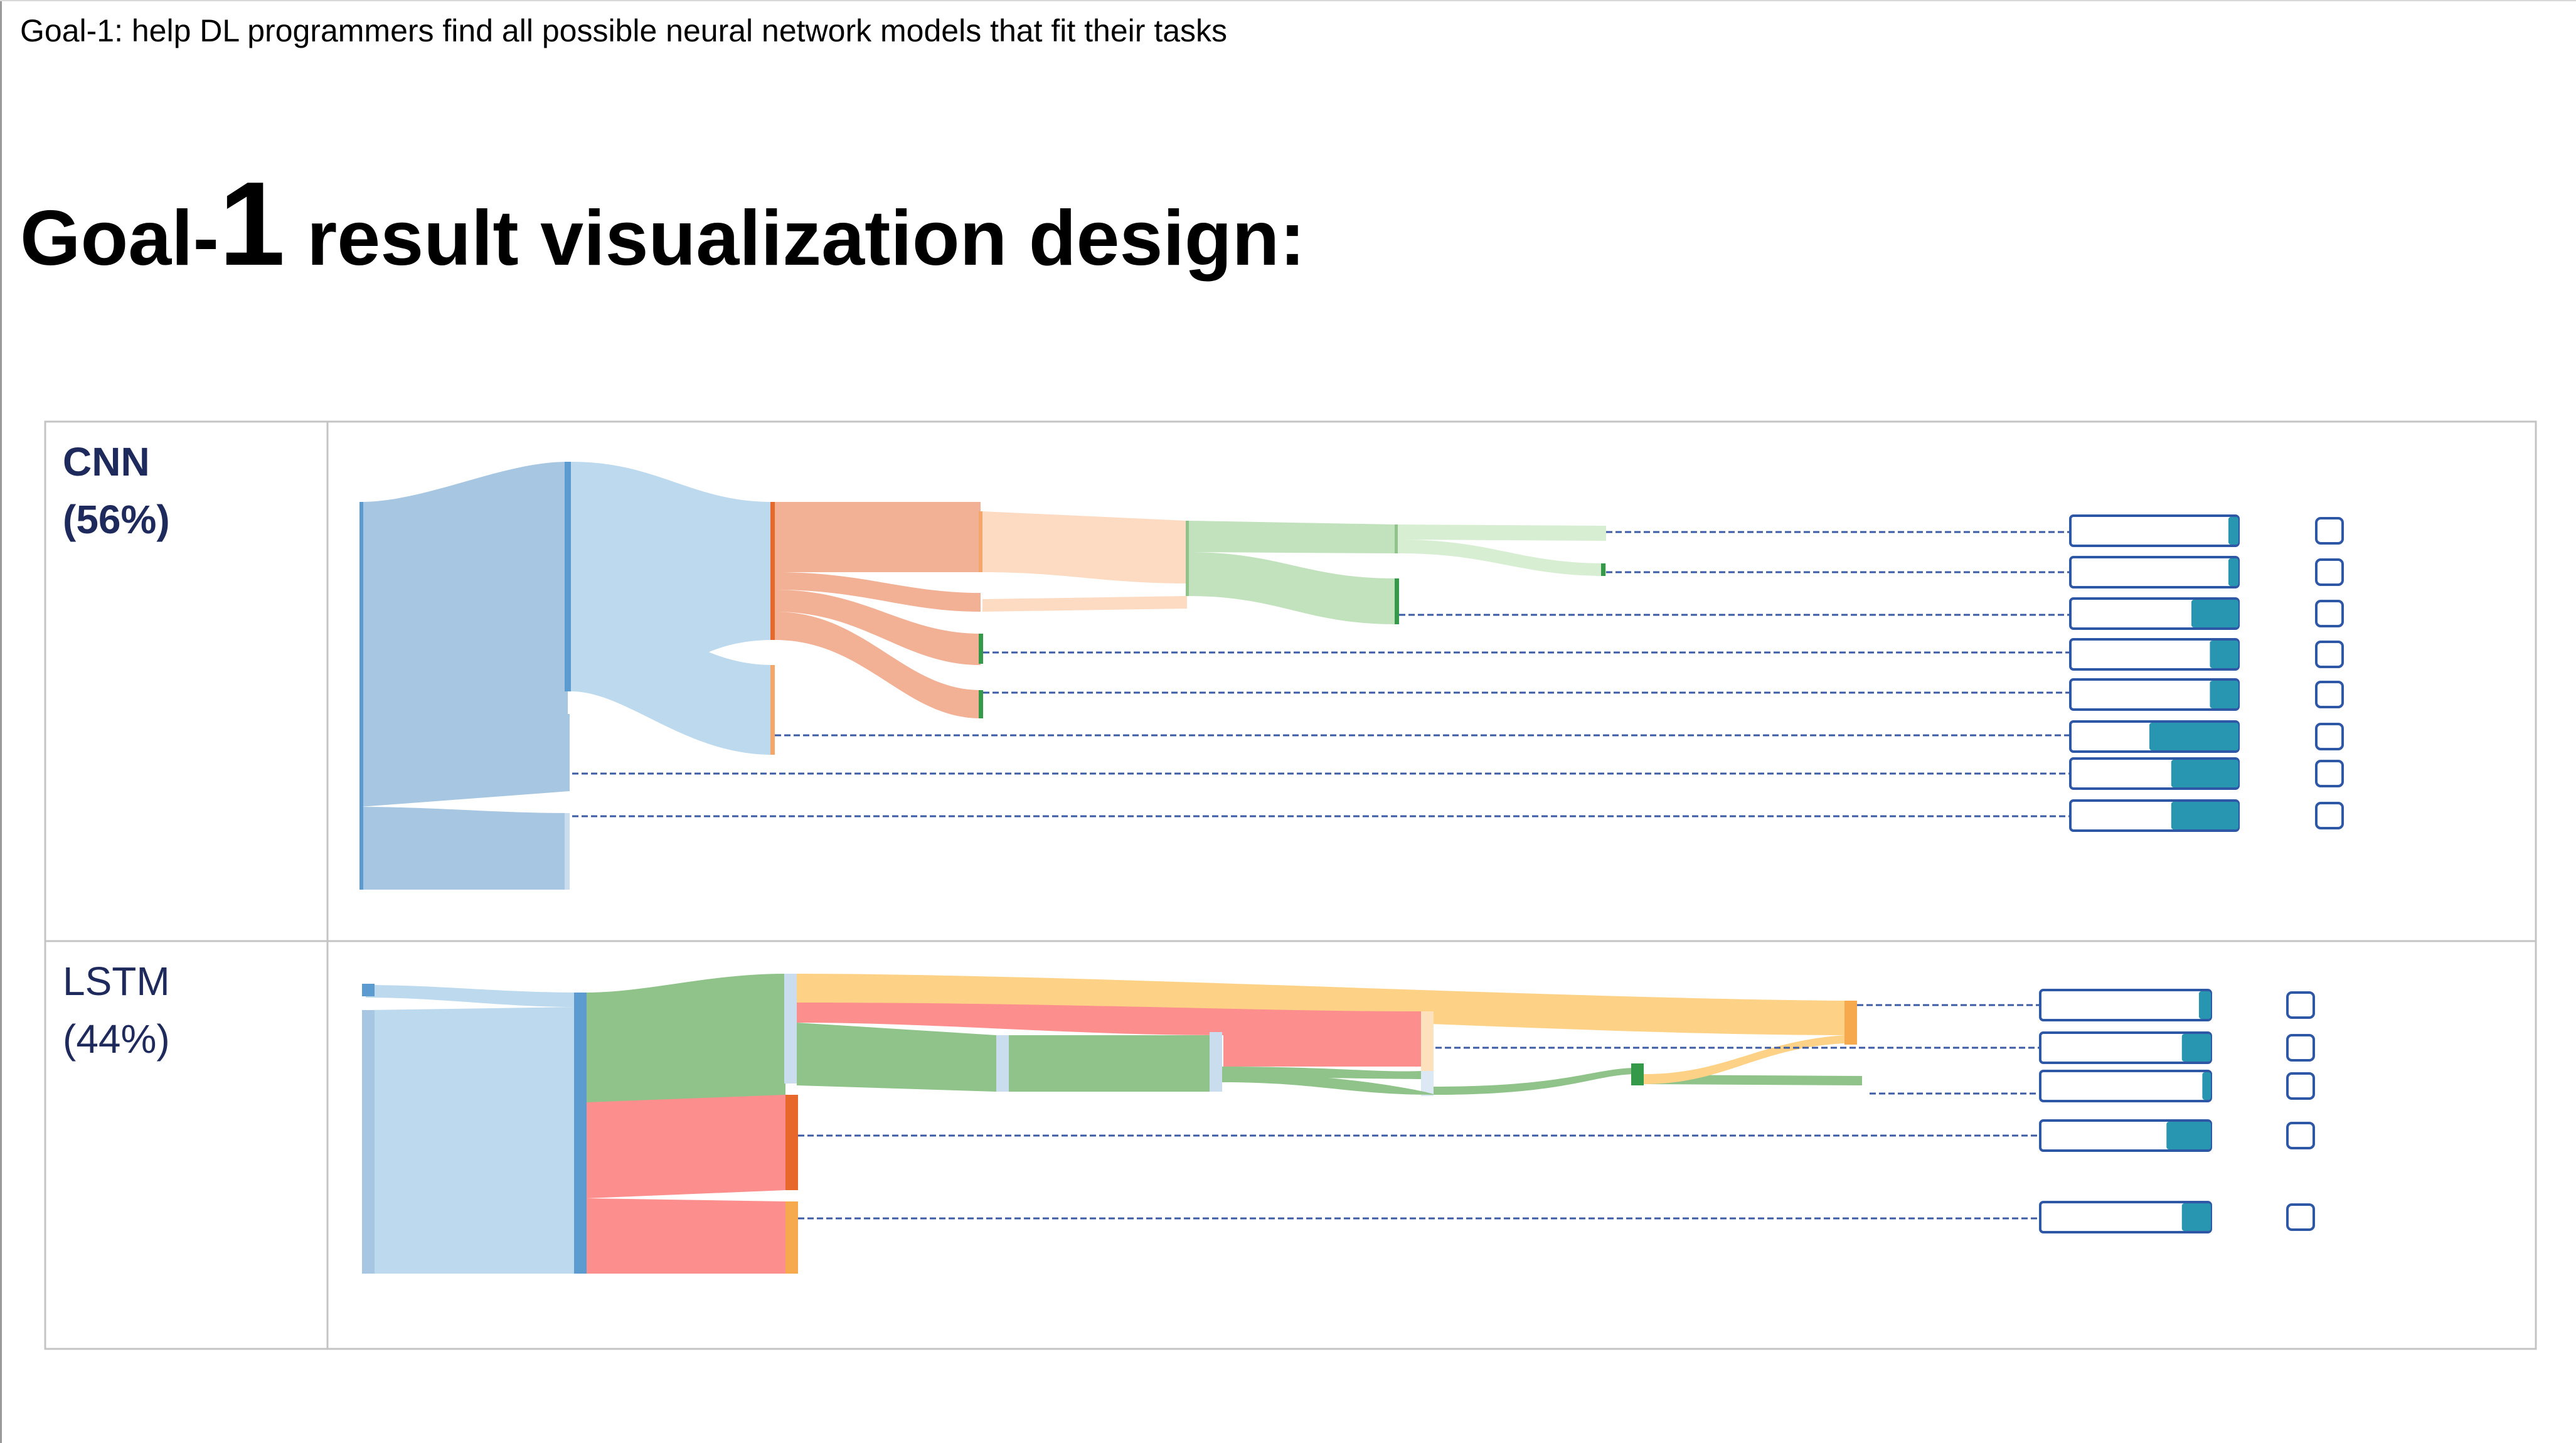 Image resolution: width=2576 pixels, height=1443 pixels. What do you see at coordinates (795, 238) in the screenshot?
I see `design-title-suffix: result visualization design:` at bounding box center [795, 238].